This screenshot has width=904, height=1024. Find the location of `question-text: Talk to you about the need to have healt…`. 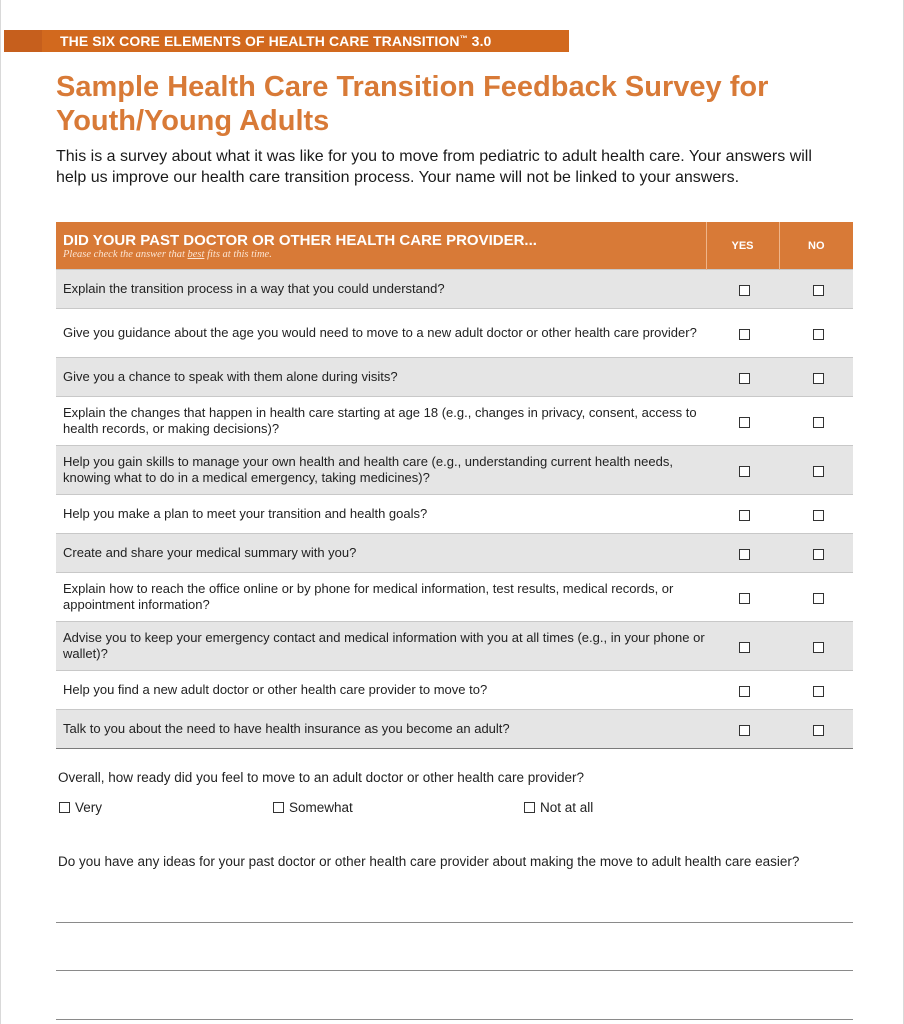

question-text: Talk to you about the need to have healt… is located at coordinates (381, 729).